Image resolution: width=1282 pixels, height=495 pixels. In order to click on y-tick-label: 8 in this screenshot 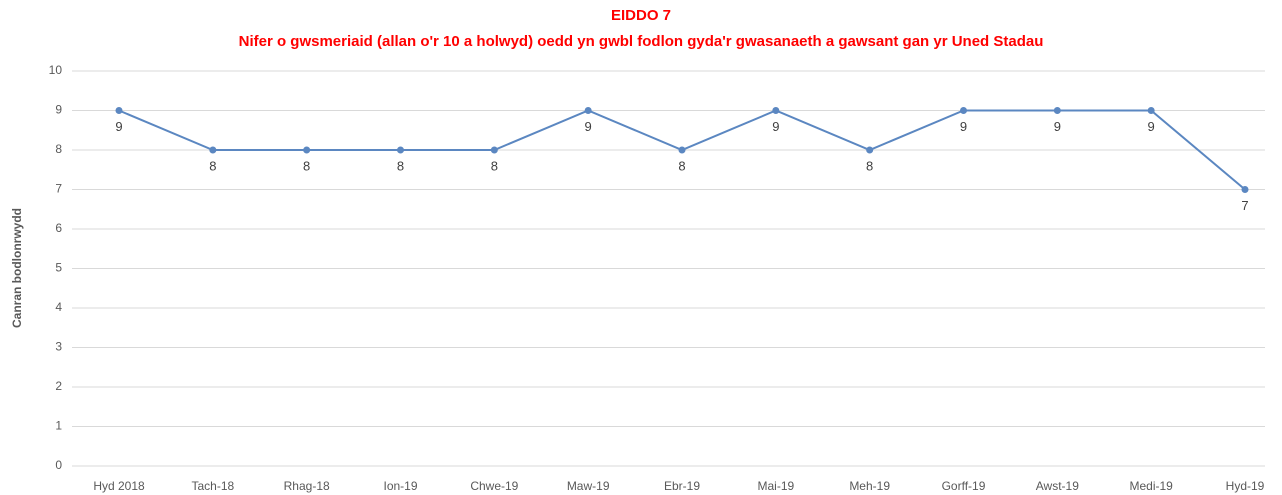, I will do `click(58, 149)`.